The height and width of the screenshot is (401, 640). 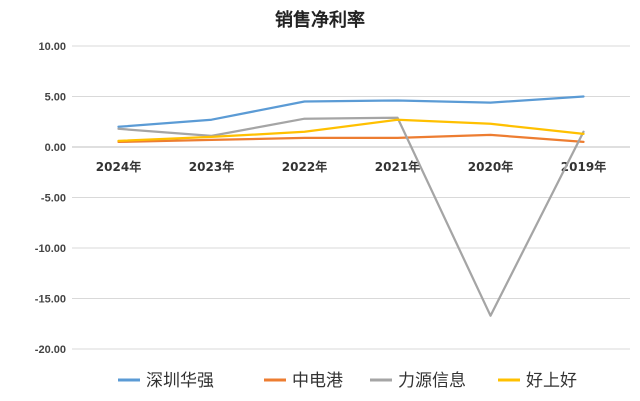 I want to click on legend-label: 深圳华强, so click(x=180, y=381).